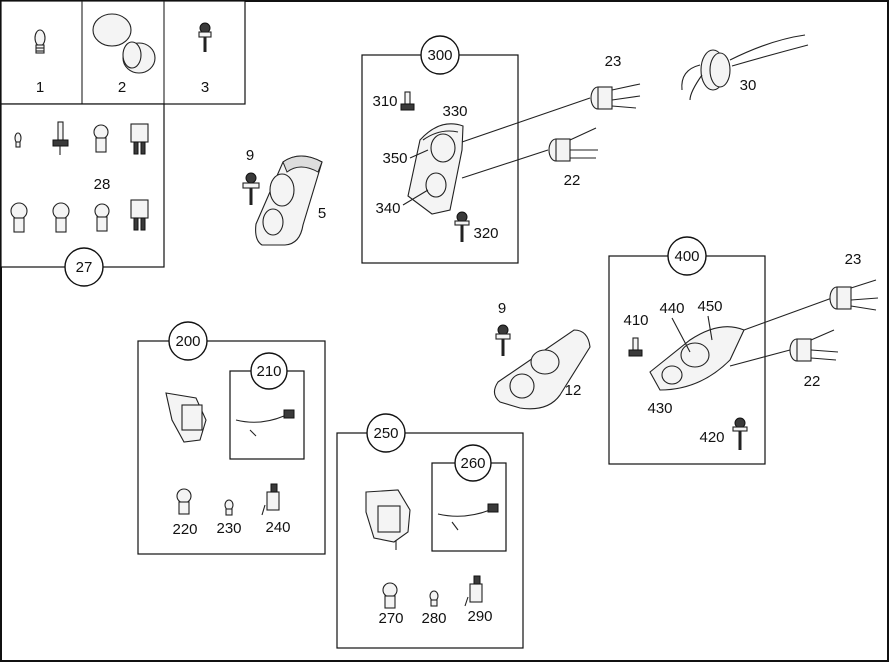 This screenshot has height=667, width=889. What do you see at coordinates (385, 433) in the screenshot?
I see `group-250-title: 250` at bounding box center [385, 433].